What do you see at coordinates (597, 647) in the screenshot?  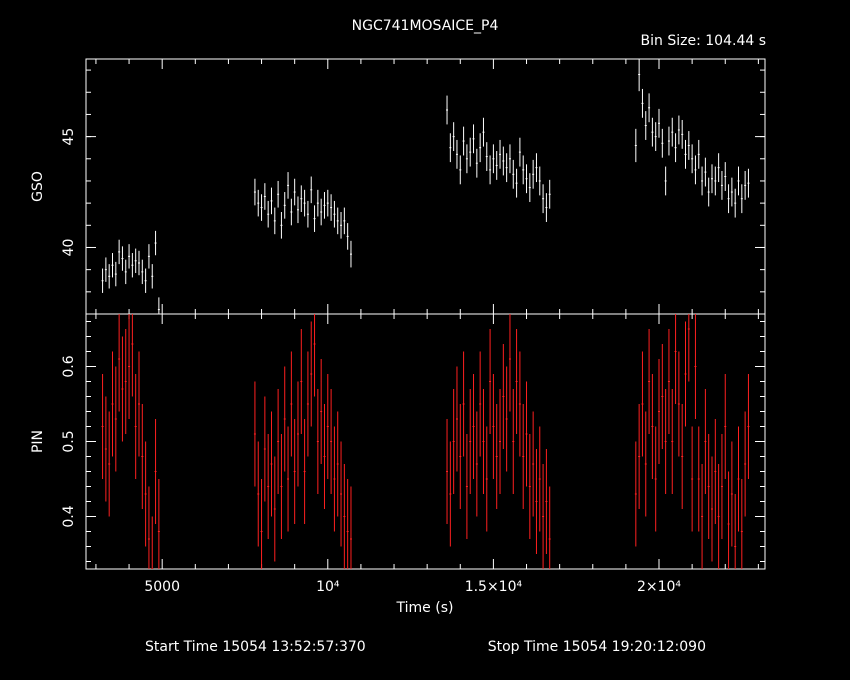 I see `stop-time-label: Stop Time 15054 19:20:12:090` at bounding box center [597, 647].